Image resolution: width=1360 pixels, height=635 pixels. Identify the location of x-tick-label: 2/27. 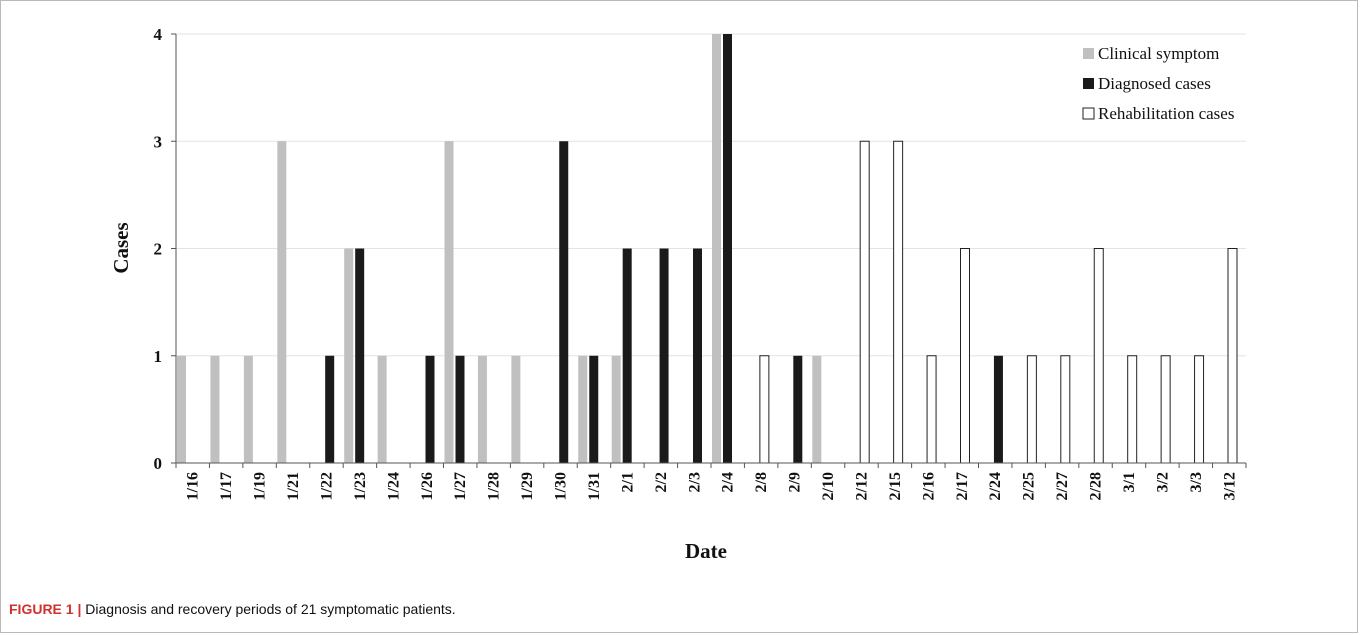
(1062, 486).